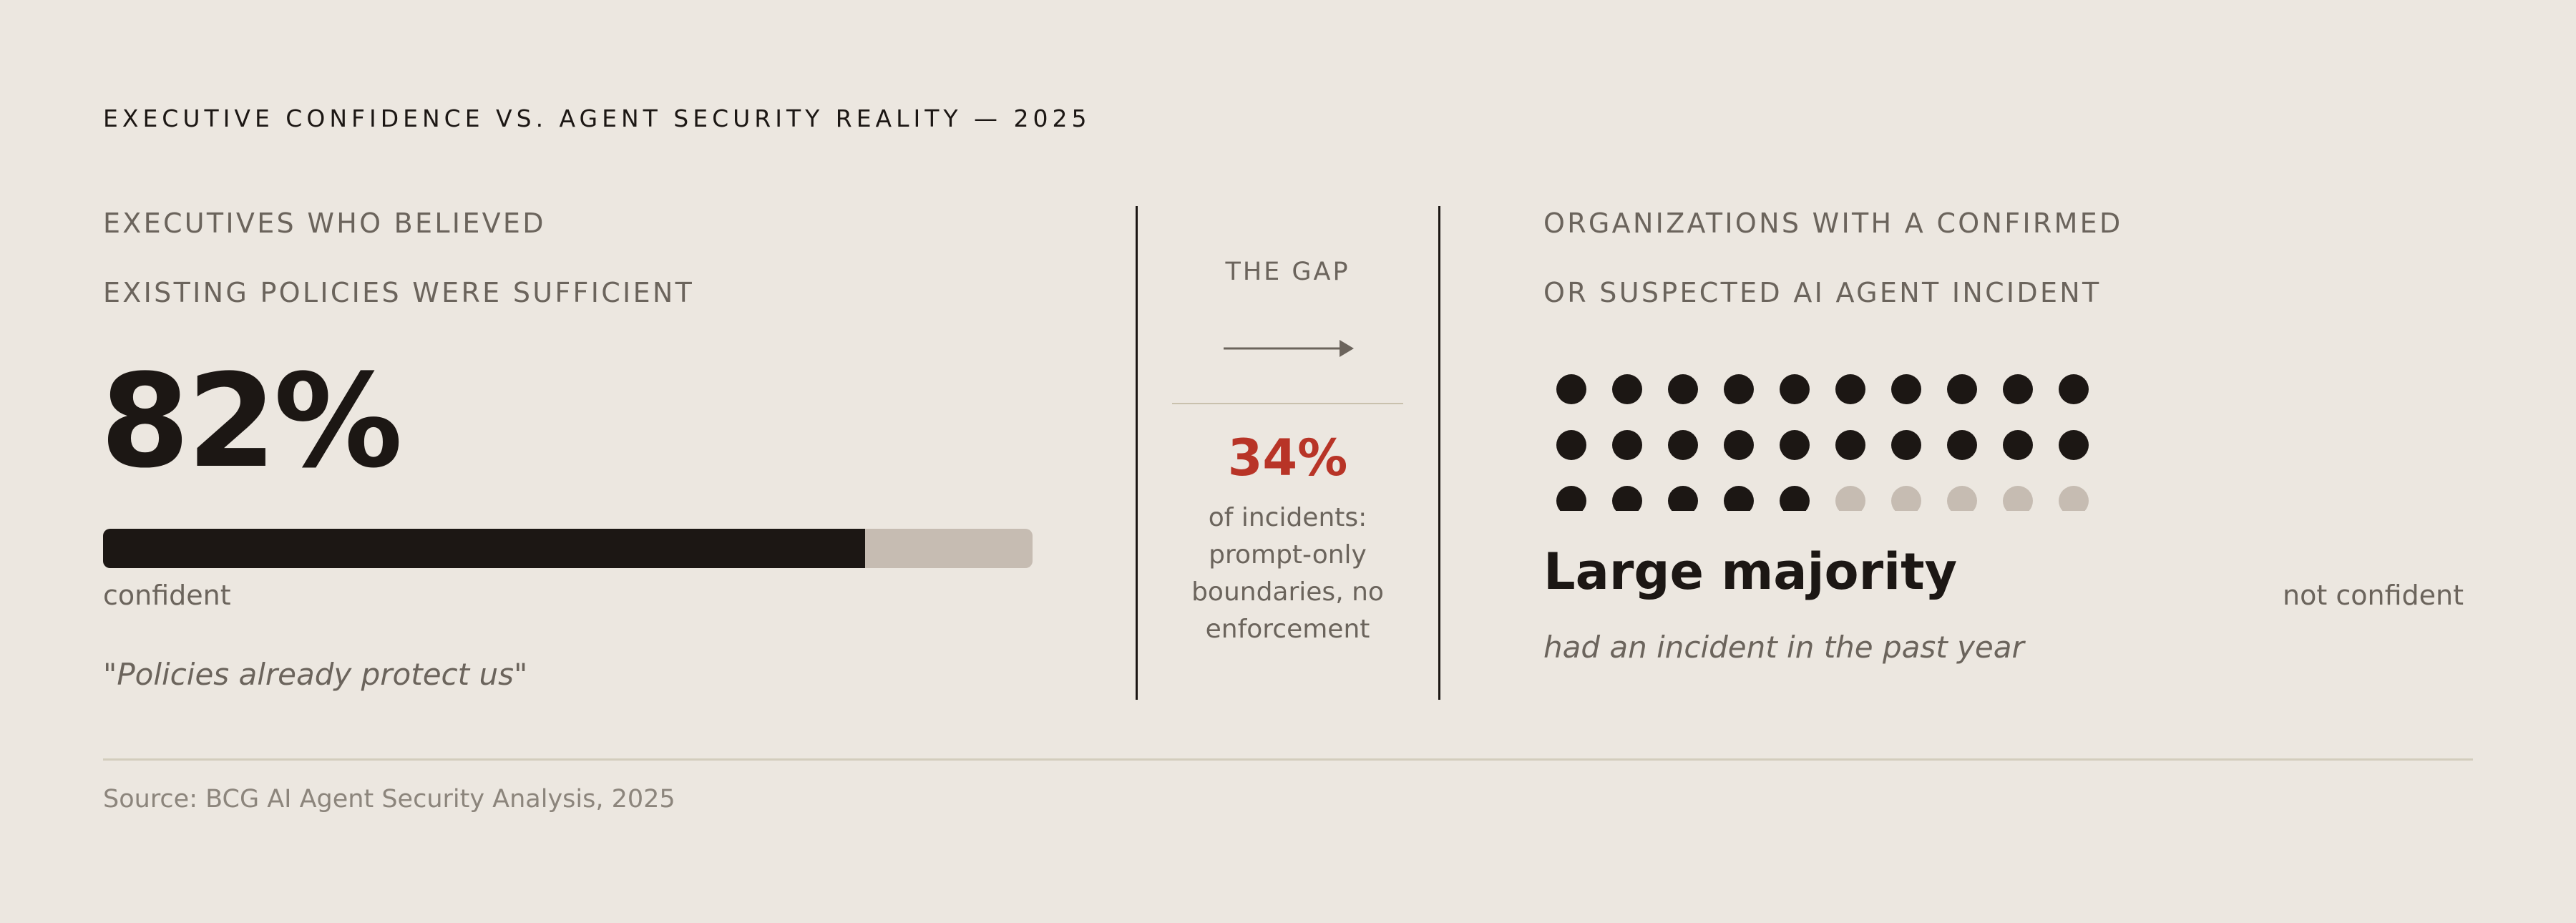  Describe the element at coordinates (1287, 629) in the screenshot. I see `gap-caption-line: enforcement` at that location.